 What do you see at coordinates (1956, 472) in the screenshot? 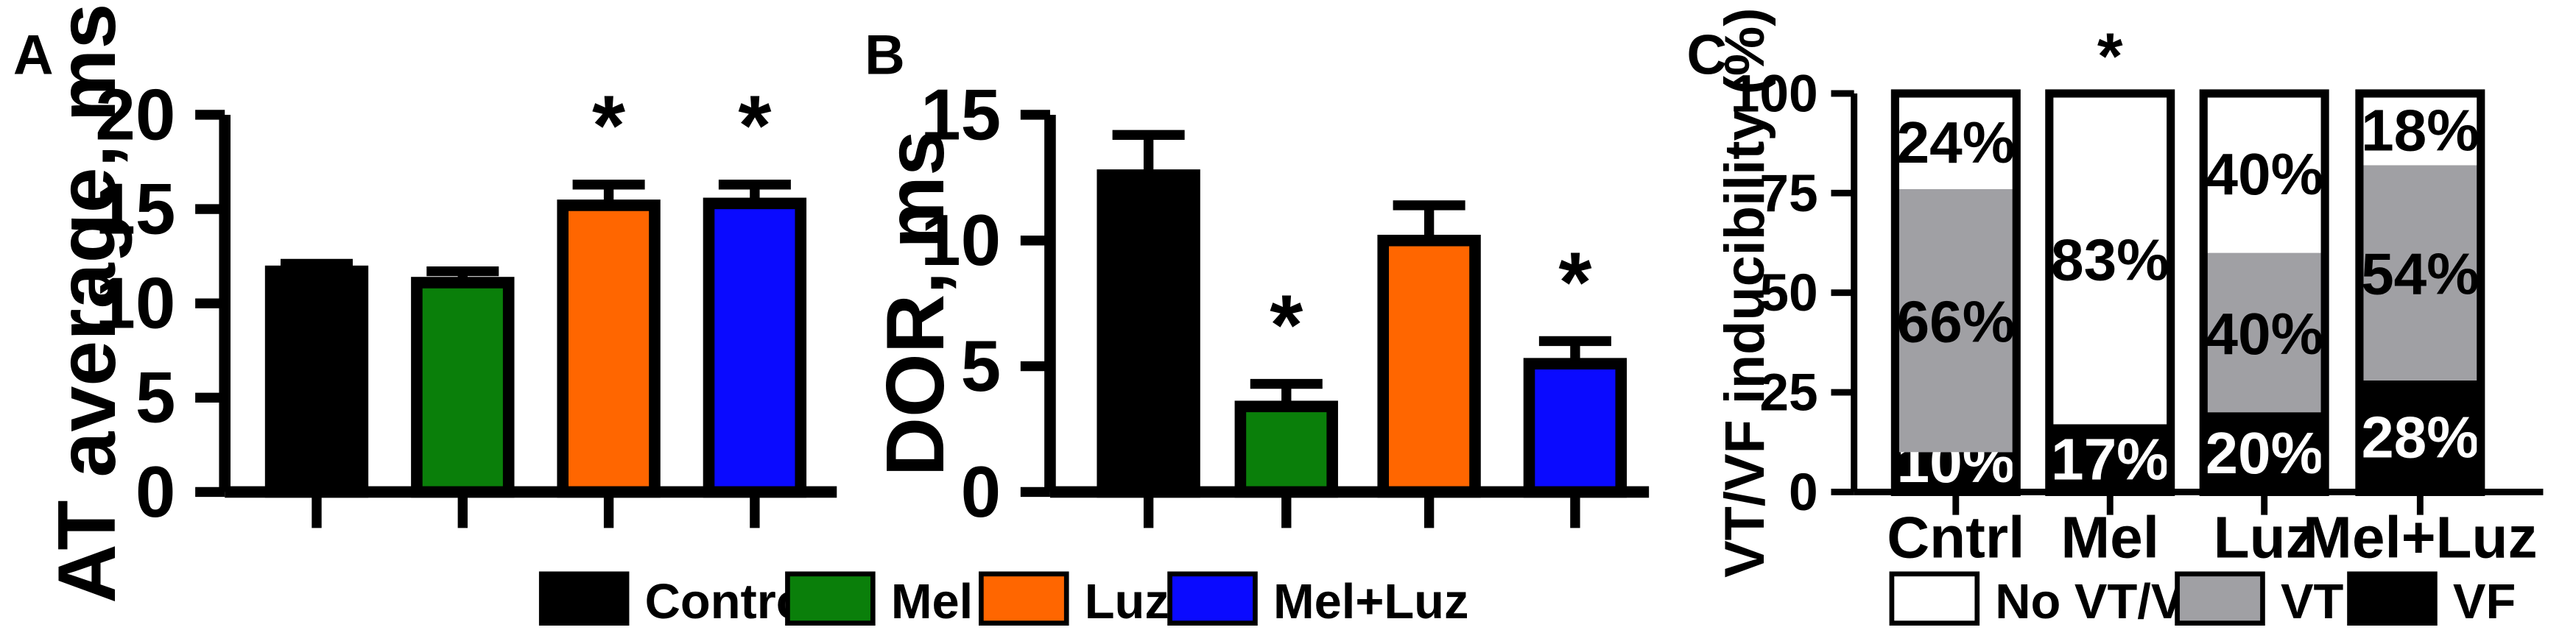
I see `segment-vf-cntrl` at bounding box center [1956, 472].